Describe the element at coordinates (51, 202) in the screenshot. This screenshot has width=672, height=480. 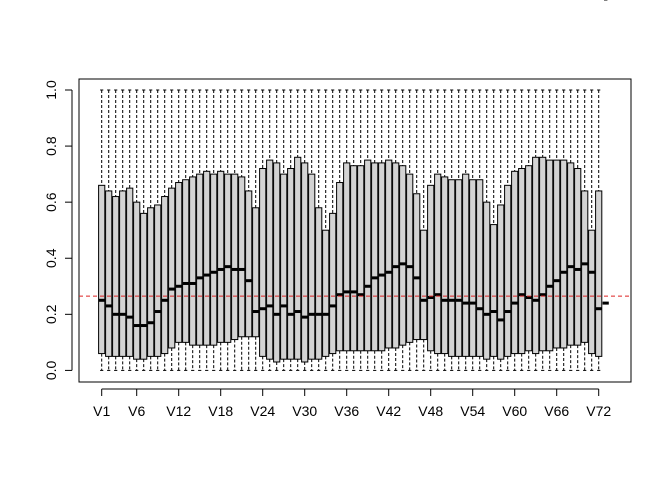
I see `y-tick-label: 0.6` at that location.